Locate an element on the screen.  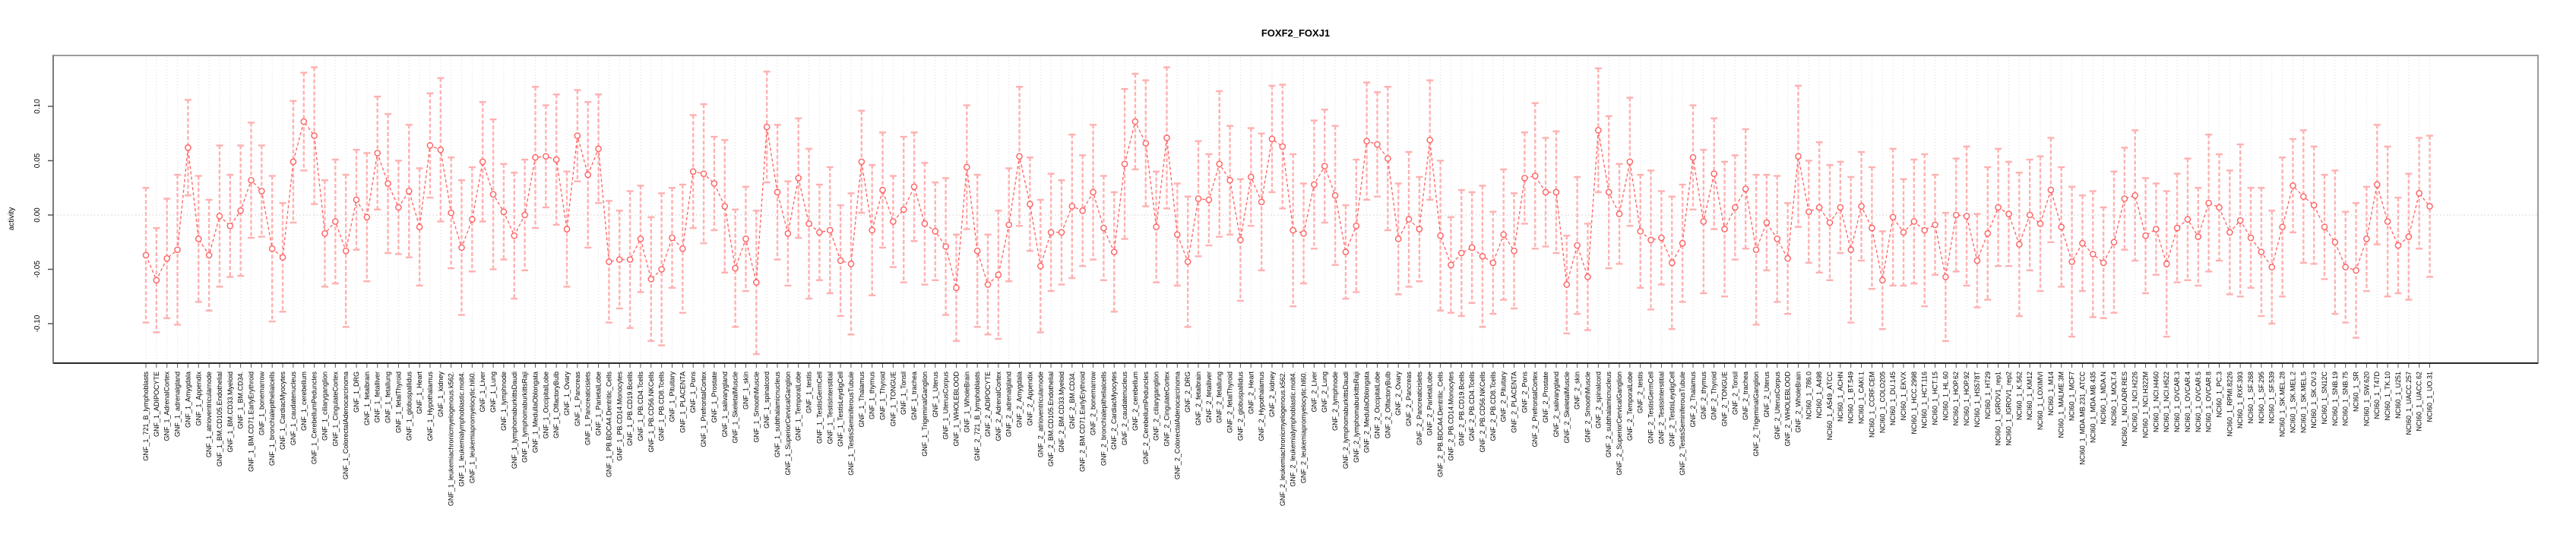
x-tick-label: GNF_1_TemporalLobe is located at coordinates (799, 406).